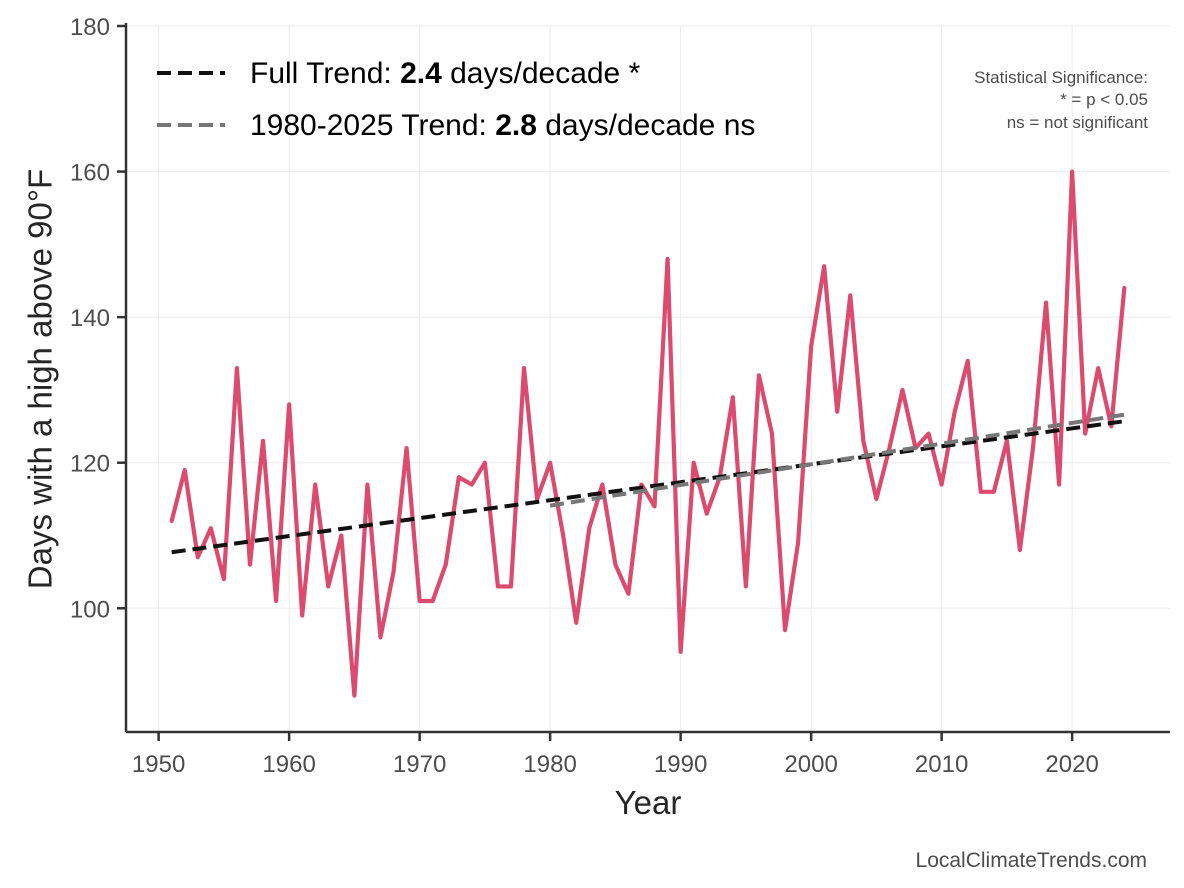  I want to click on x-tick-label: 1960, so click(288, 764).